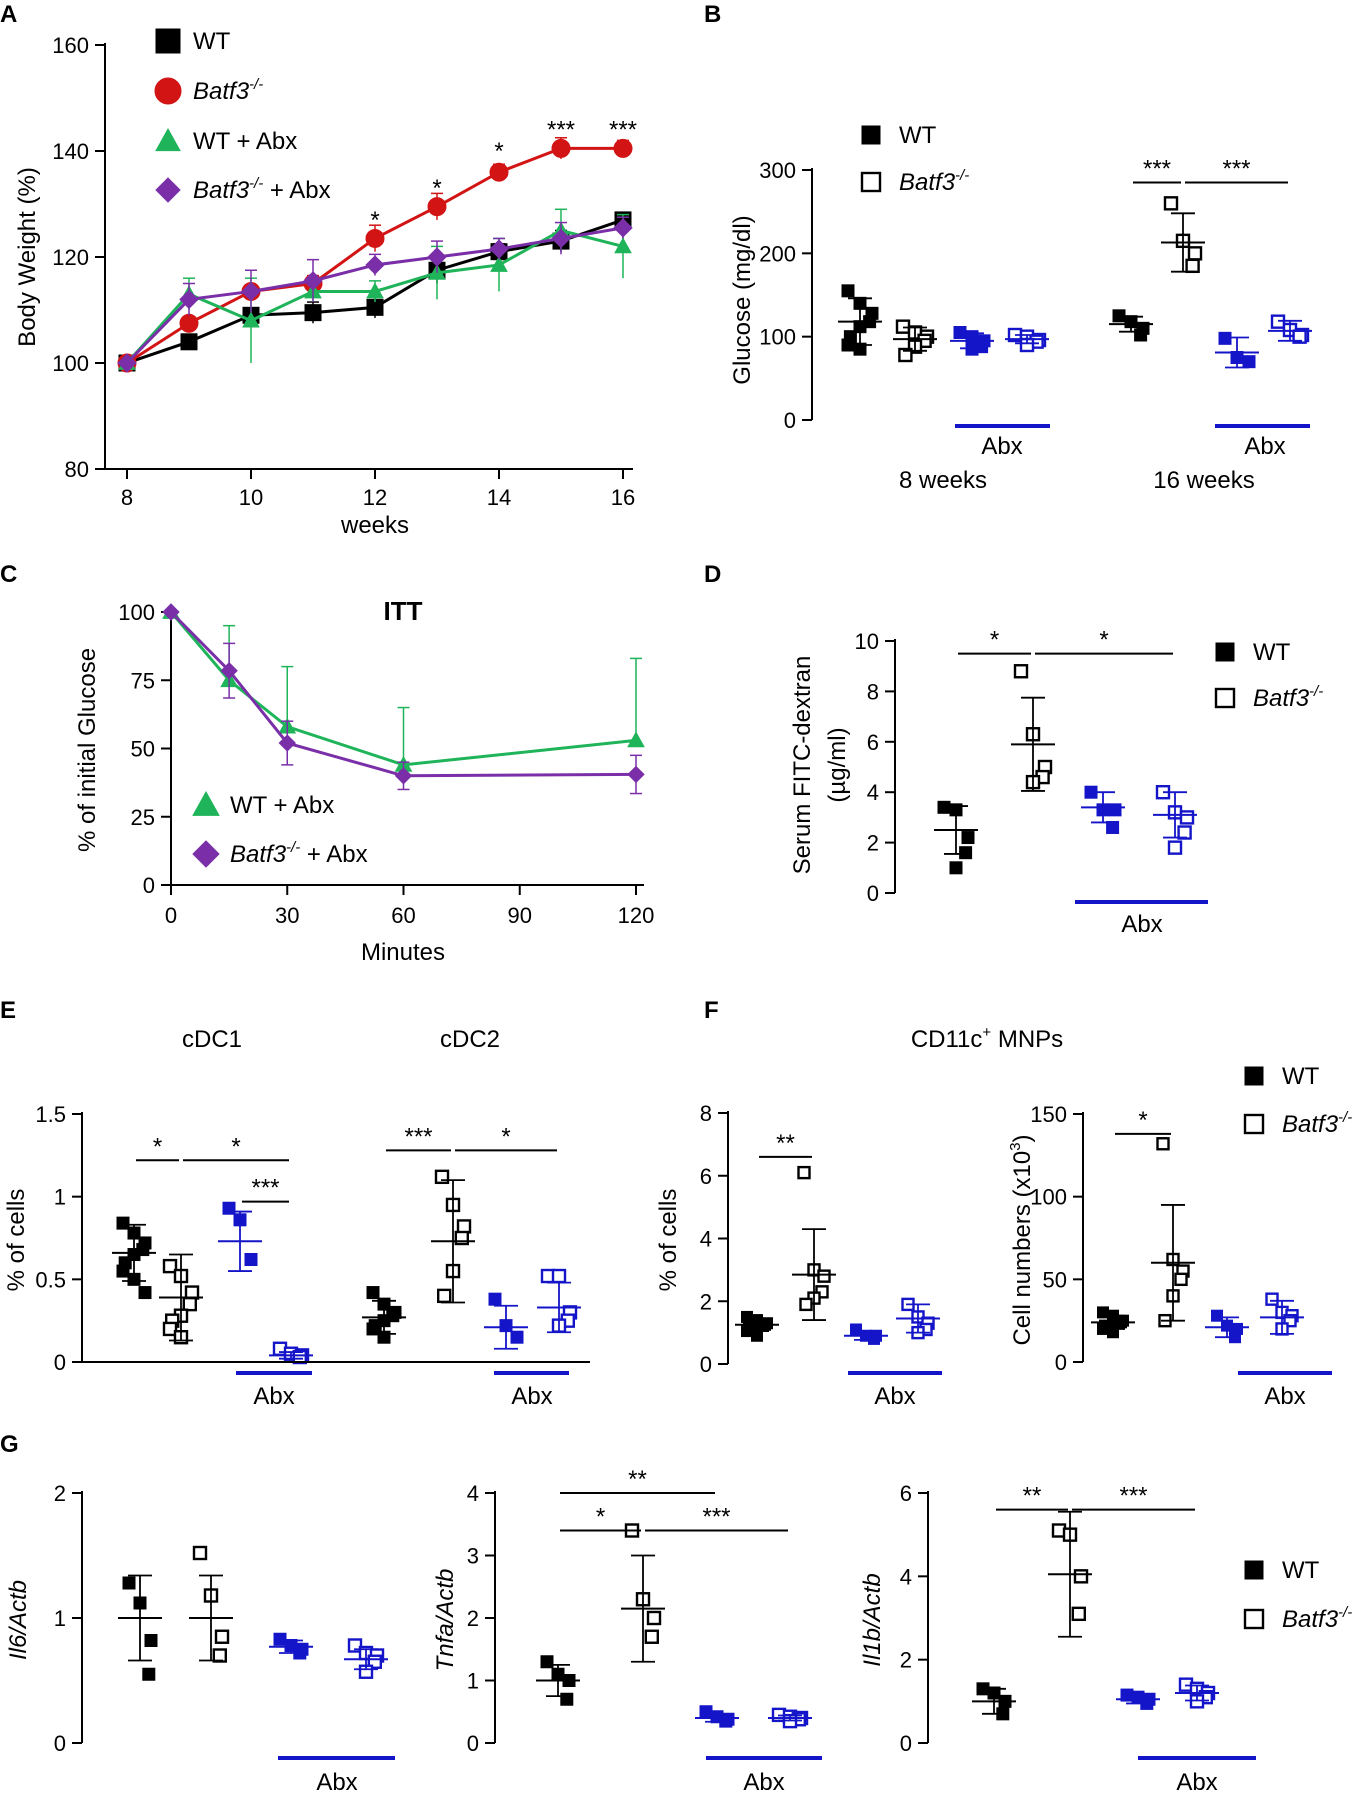  Describe the element at coordinates (918, 135) in the screenshot. I see `legend-wt-label: WT` at that location.